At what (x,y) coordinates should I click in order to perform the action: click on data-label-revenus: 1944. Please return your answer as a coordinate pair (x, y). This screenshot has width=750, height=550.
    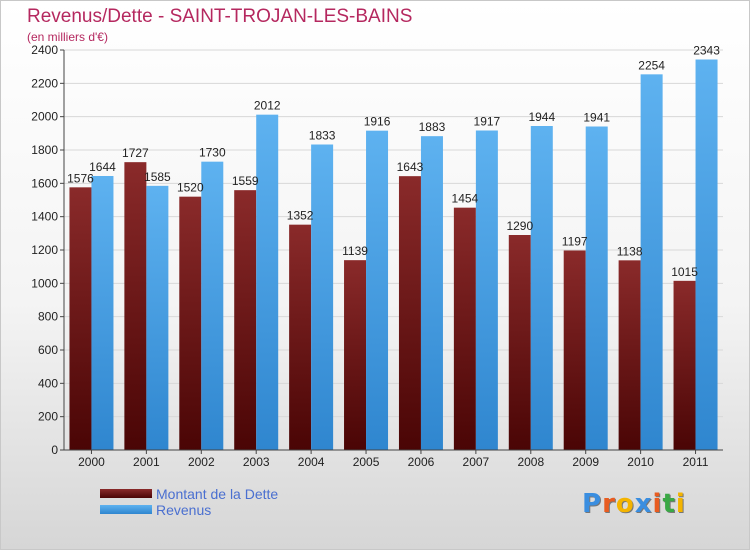
    Looking at the image, I should click on (541, 117).